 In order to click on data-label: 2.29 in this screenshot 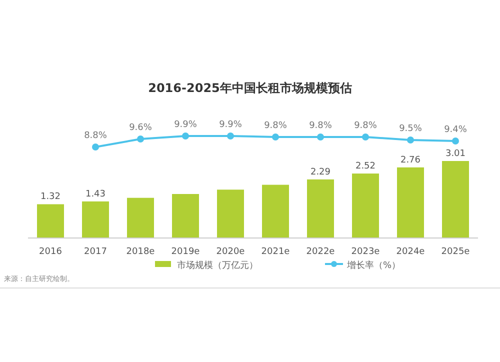, I will do `click(320, 172)`.